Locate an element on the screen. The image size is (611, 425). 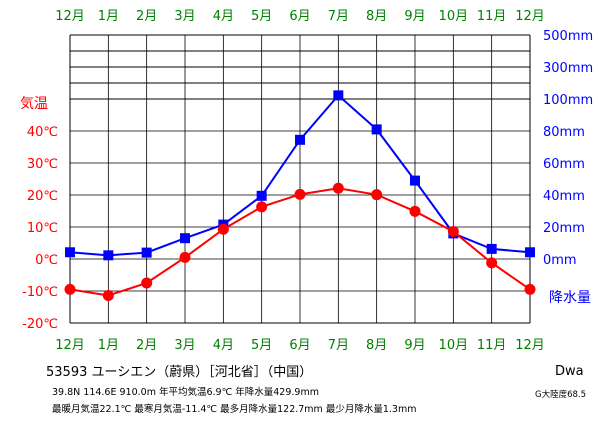
month-label-bottom: 4月 is located at coordinates (223, 345).